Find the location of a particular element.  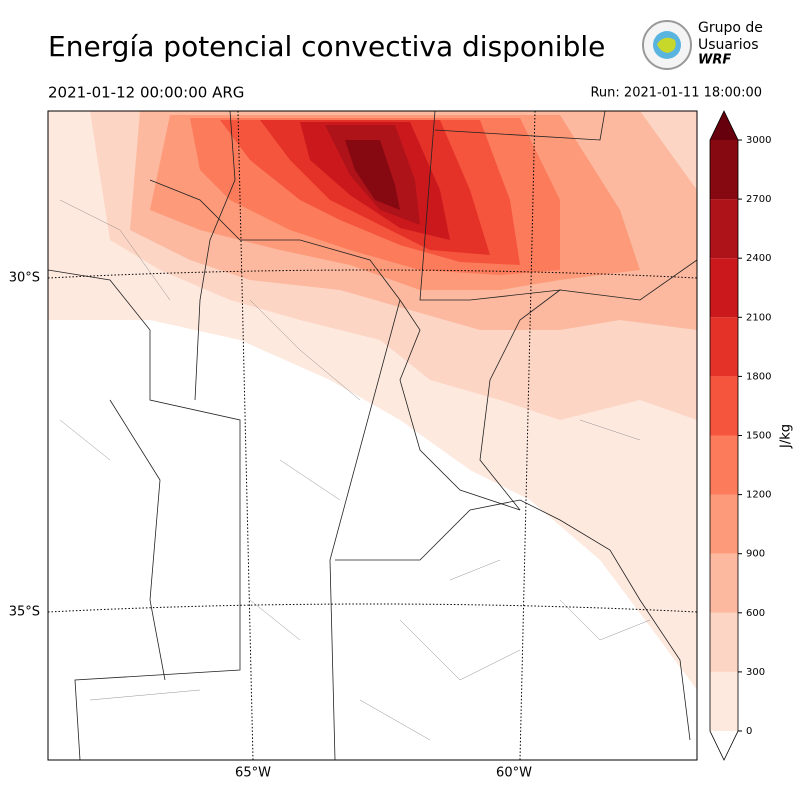

colorbar-tick-label: 1500 is located at coordinates (758, 436).